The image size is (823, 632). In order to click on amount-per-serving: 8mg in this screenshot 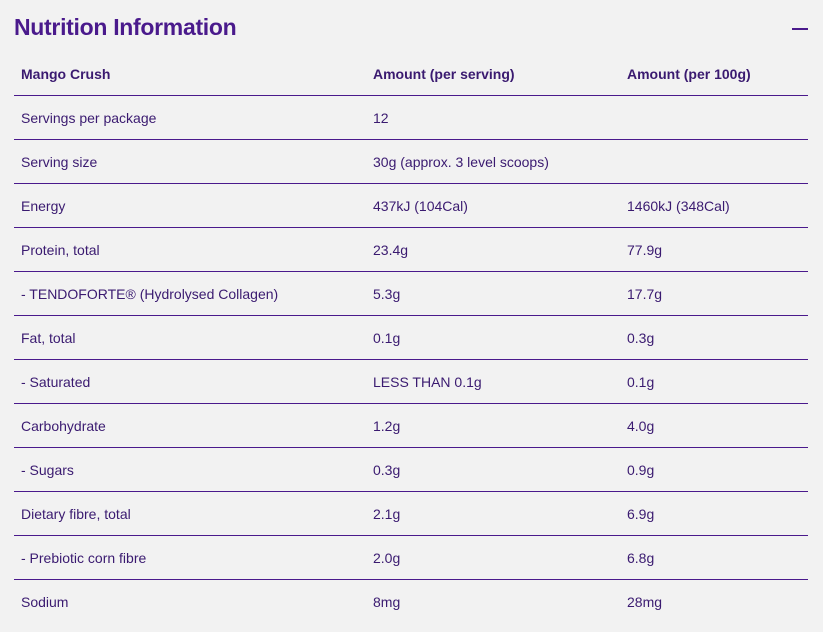, I will do `click(387, 601)`.